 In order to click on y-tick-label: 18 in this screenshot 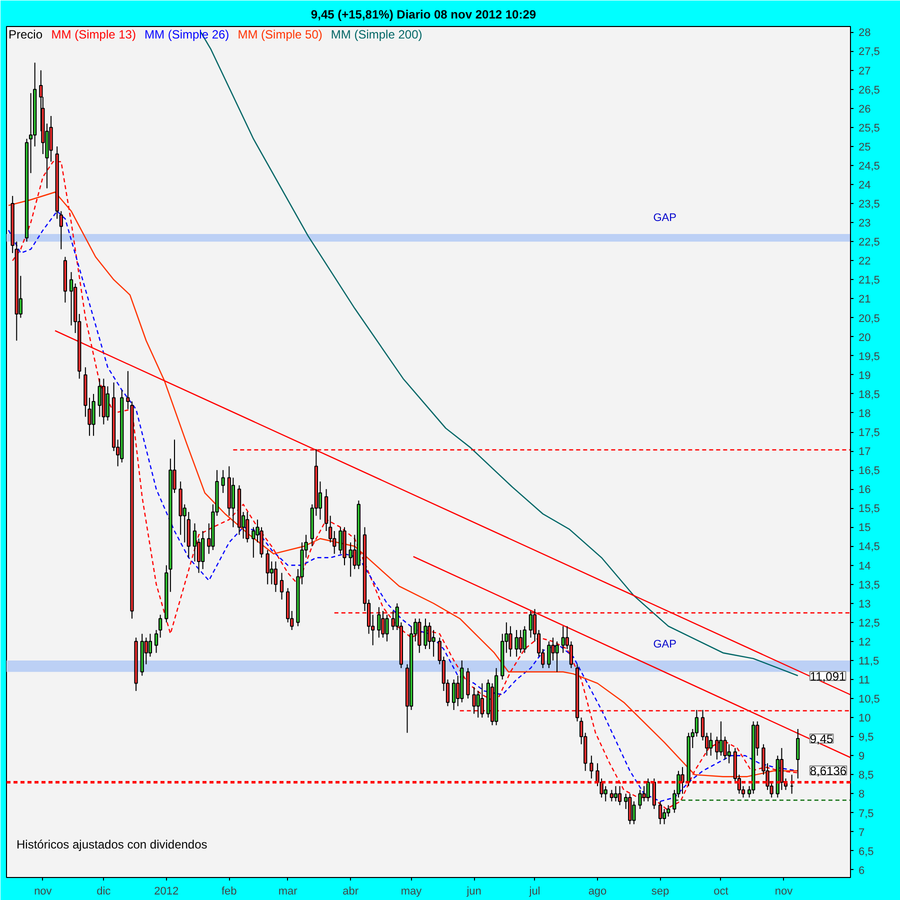, I will do `click(864, 414)`.